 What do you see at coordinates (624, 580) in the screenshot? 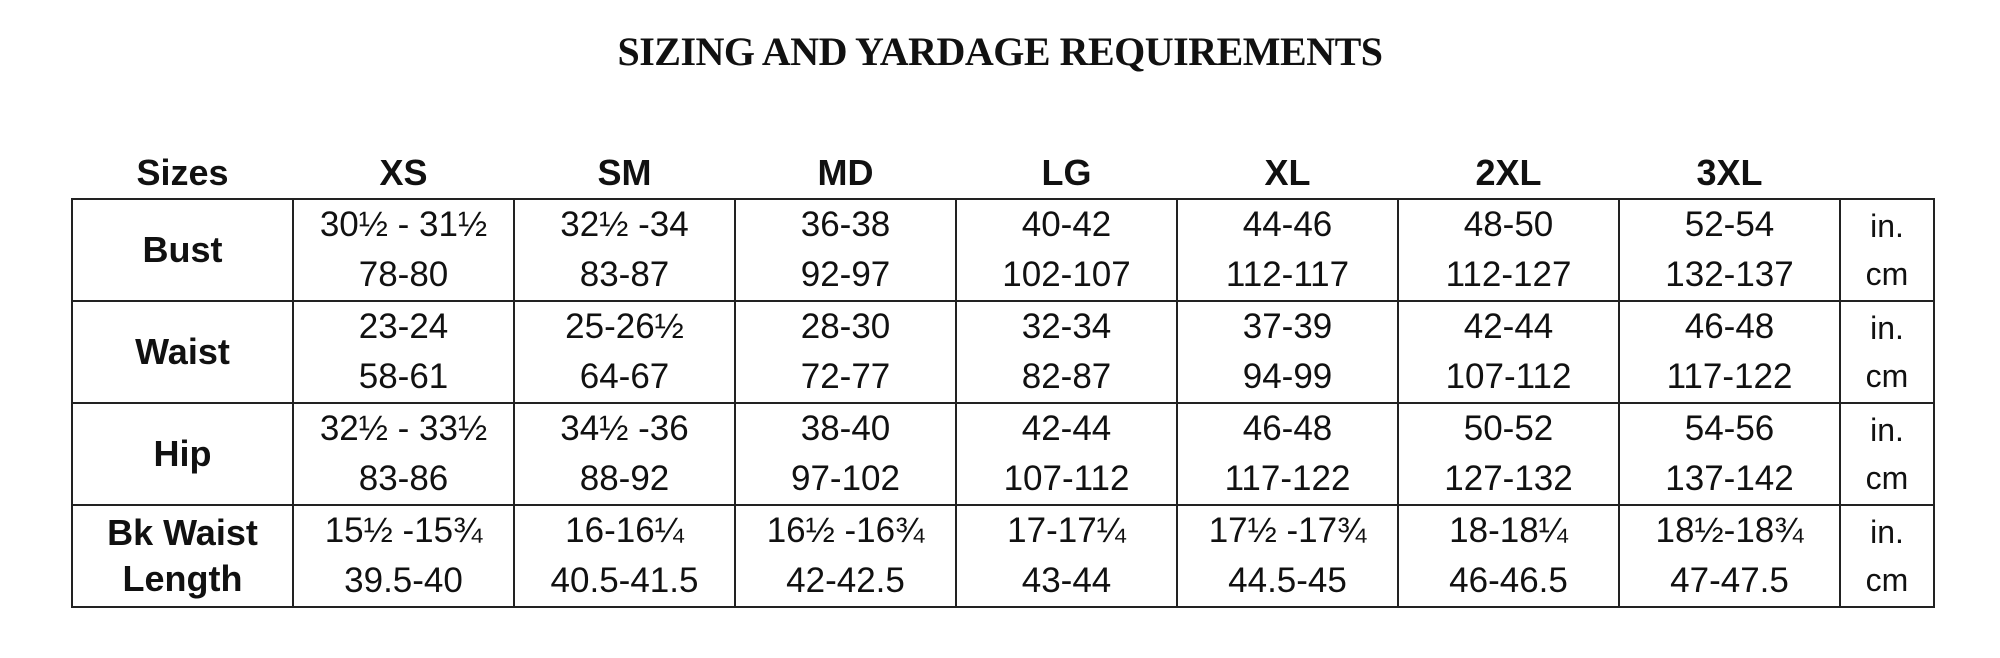
I see `cm-value: 40.5-41.5` at bounding box center [624, 580].